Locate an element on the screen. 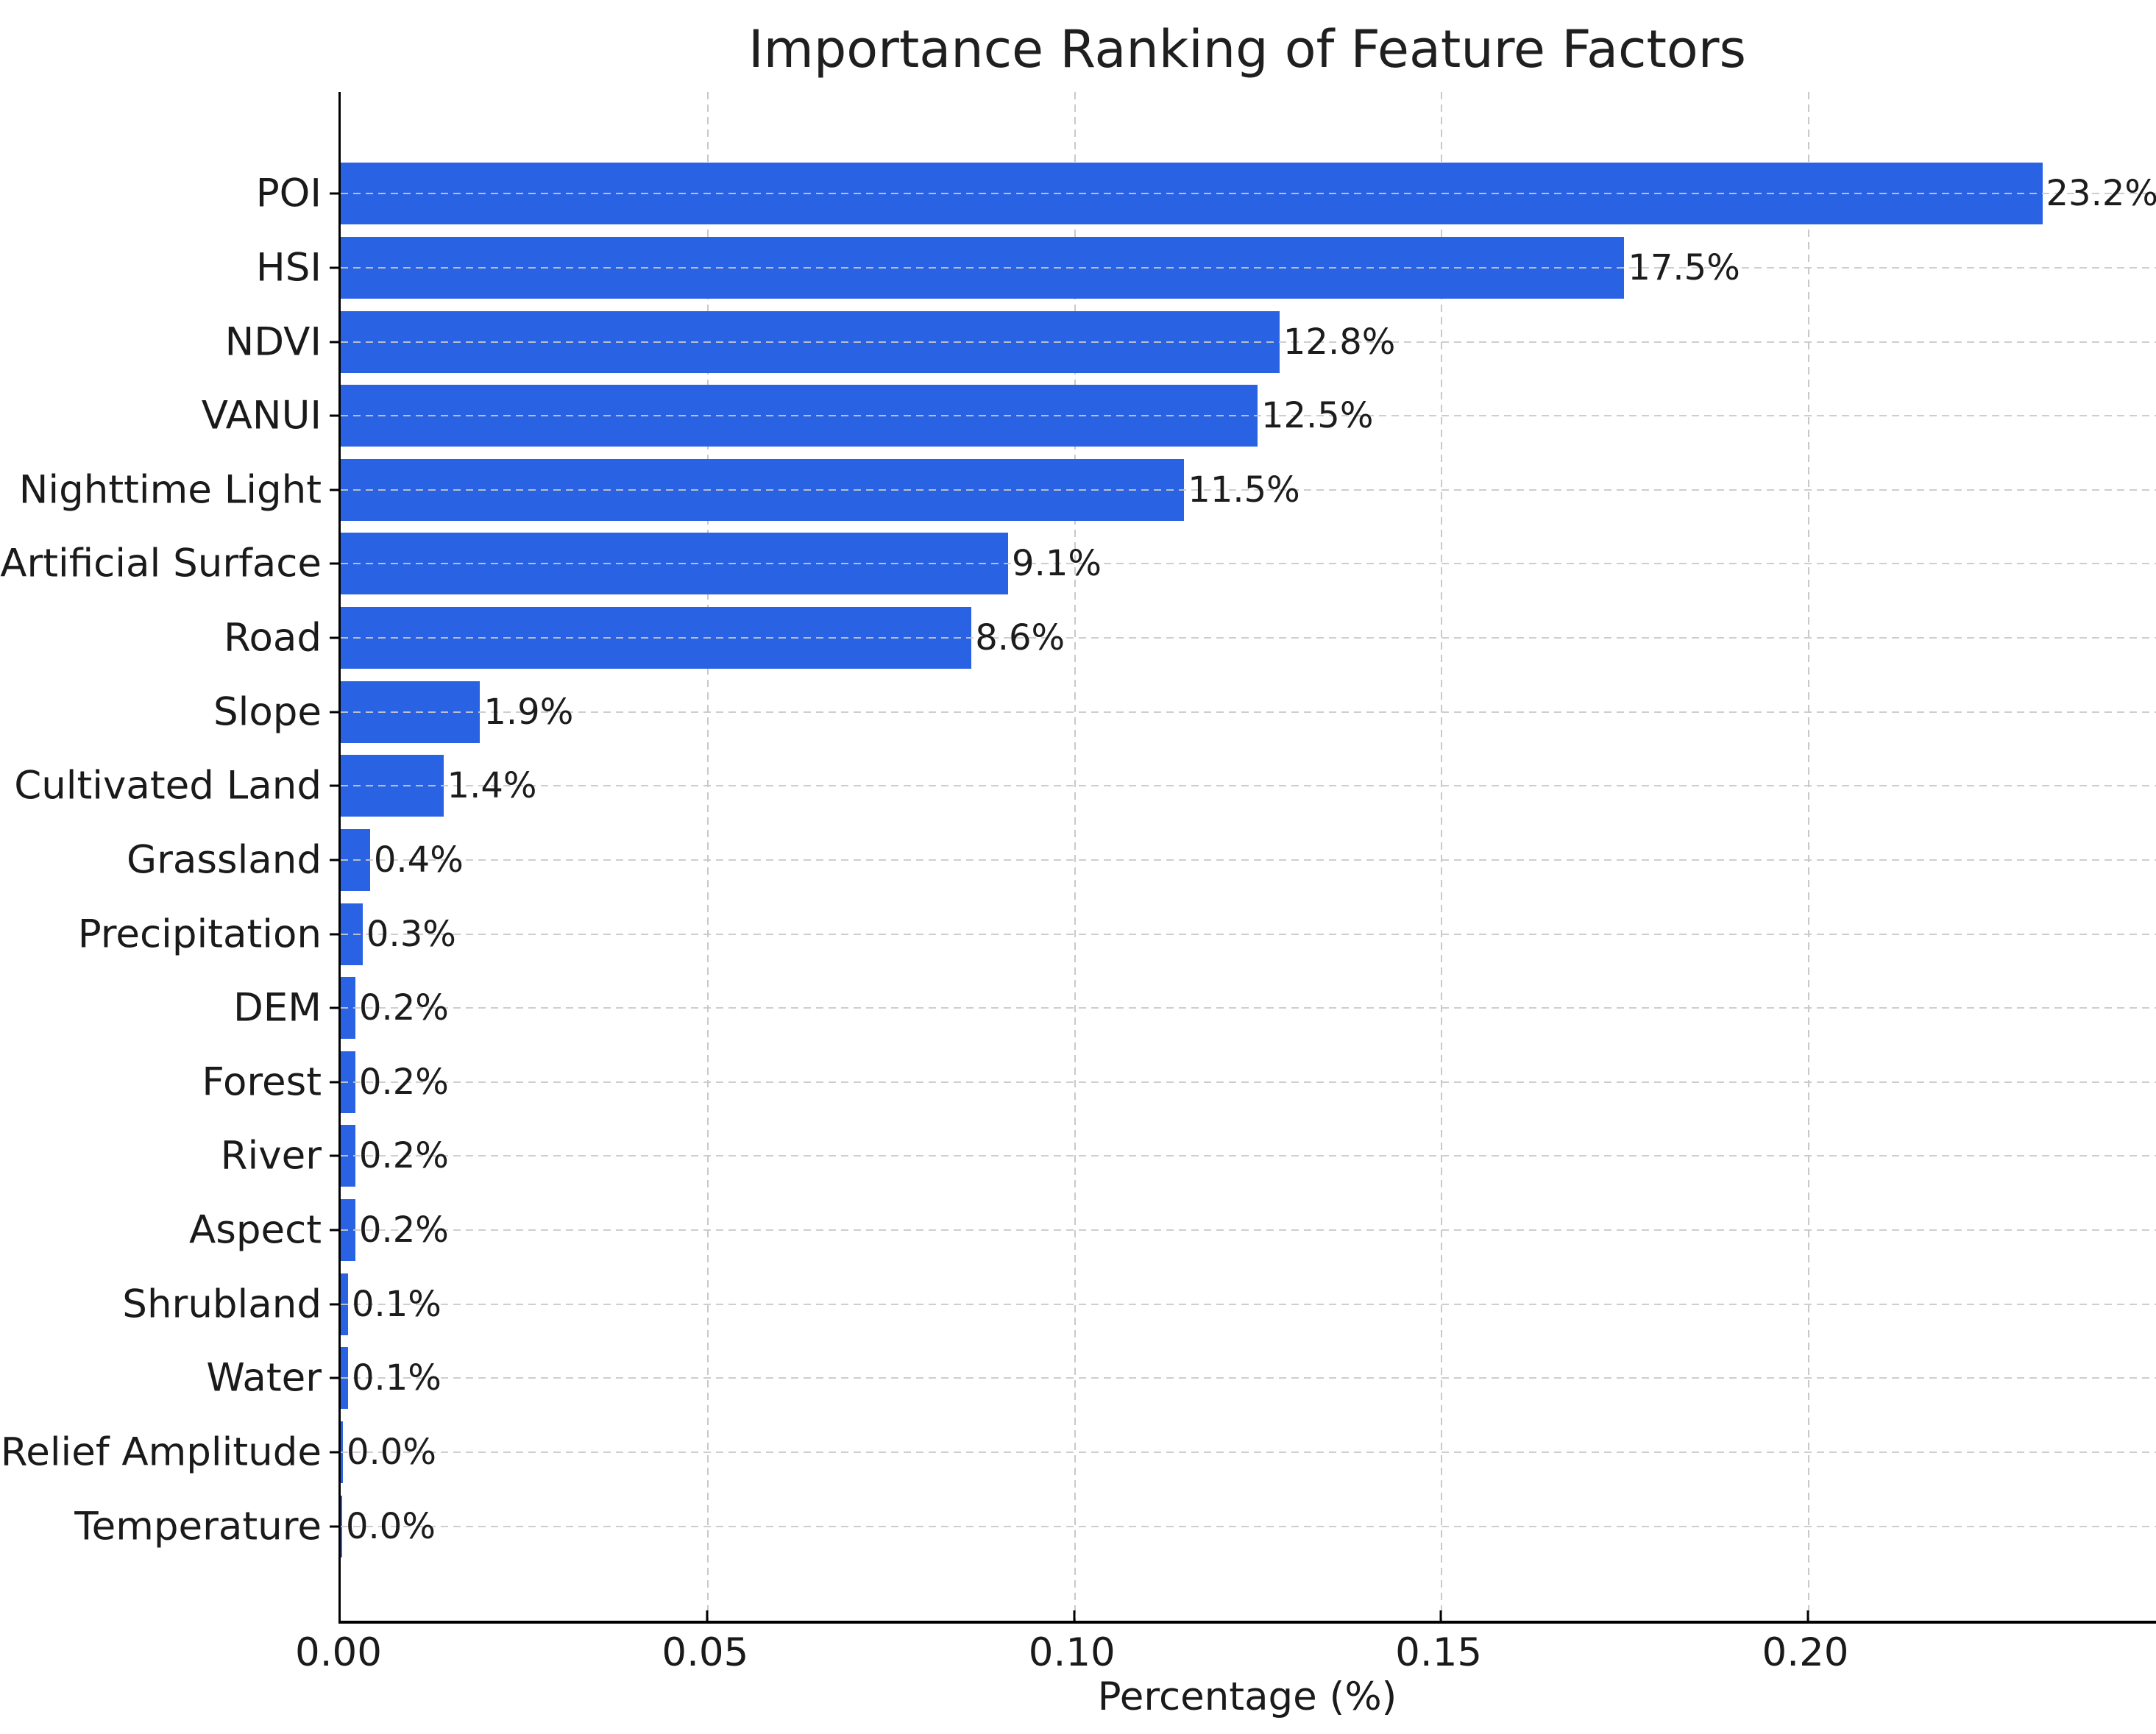 The height and width of the screenshot is (1734, 2156). value-label: 8.6% is located at coordinates (1020, 638).